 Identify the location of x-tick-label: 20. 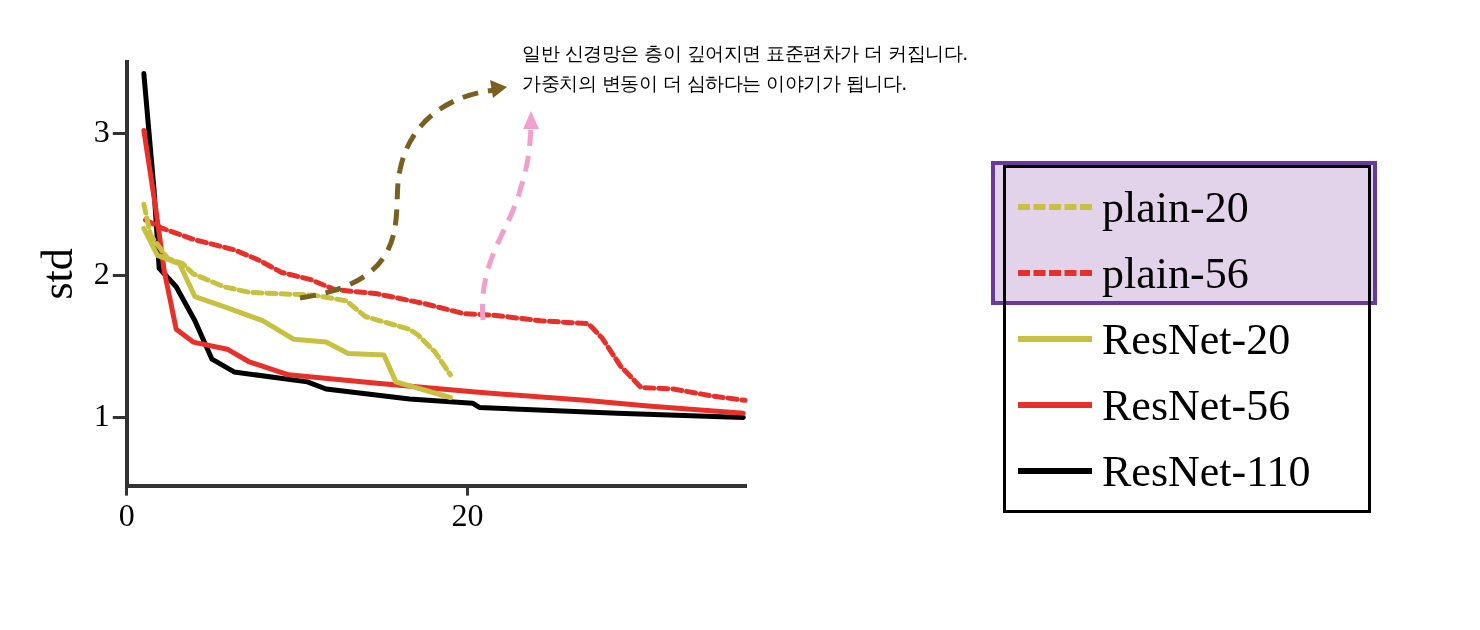
(467, 515).